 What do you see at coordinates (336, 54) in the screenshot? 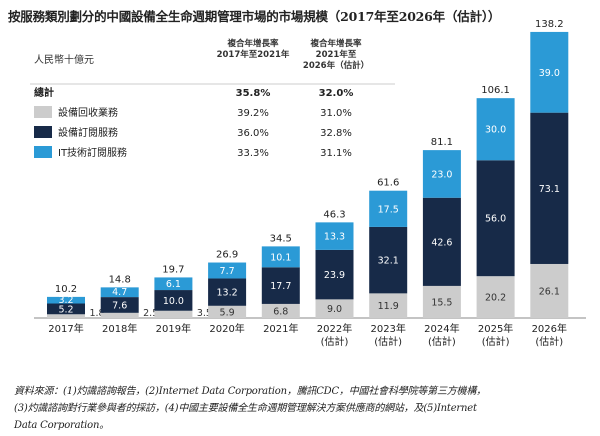
I see `cagr-header-2-line-2: 2021年至` at bounding box center [336, 54].